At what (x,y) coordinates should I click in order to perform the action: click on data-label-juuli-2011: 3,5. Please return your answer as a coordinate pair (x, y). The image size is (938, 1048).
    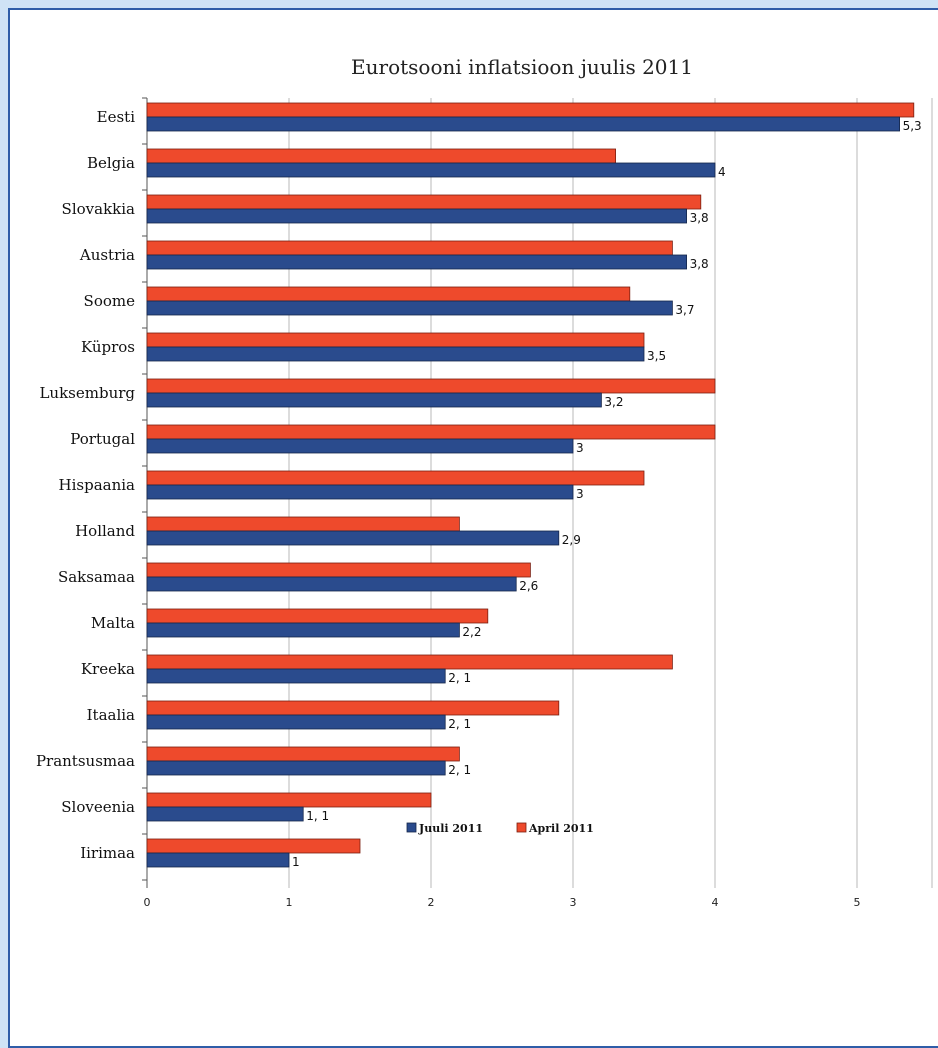
    Looking at the image, I should click on (656, 356).